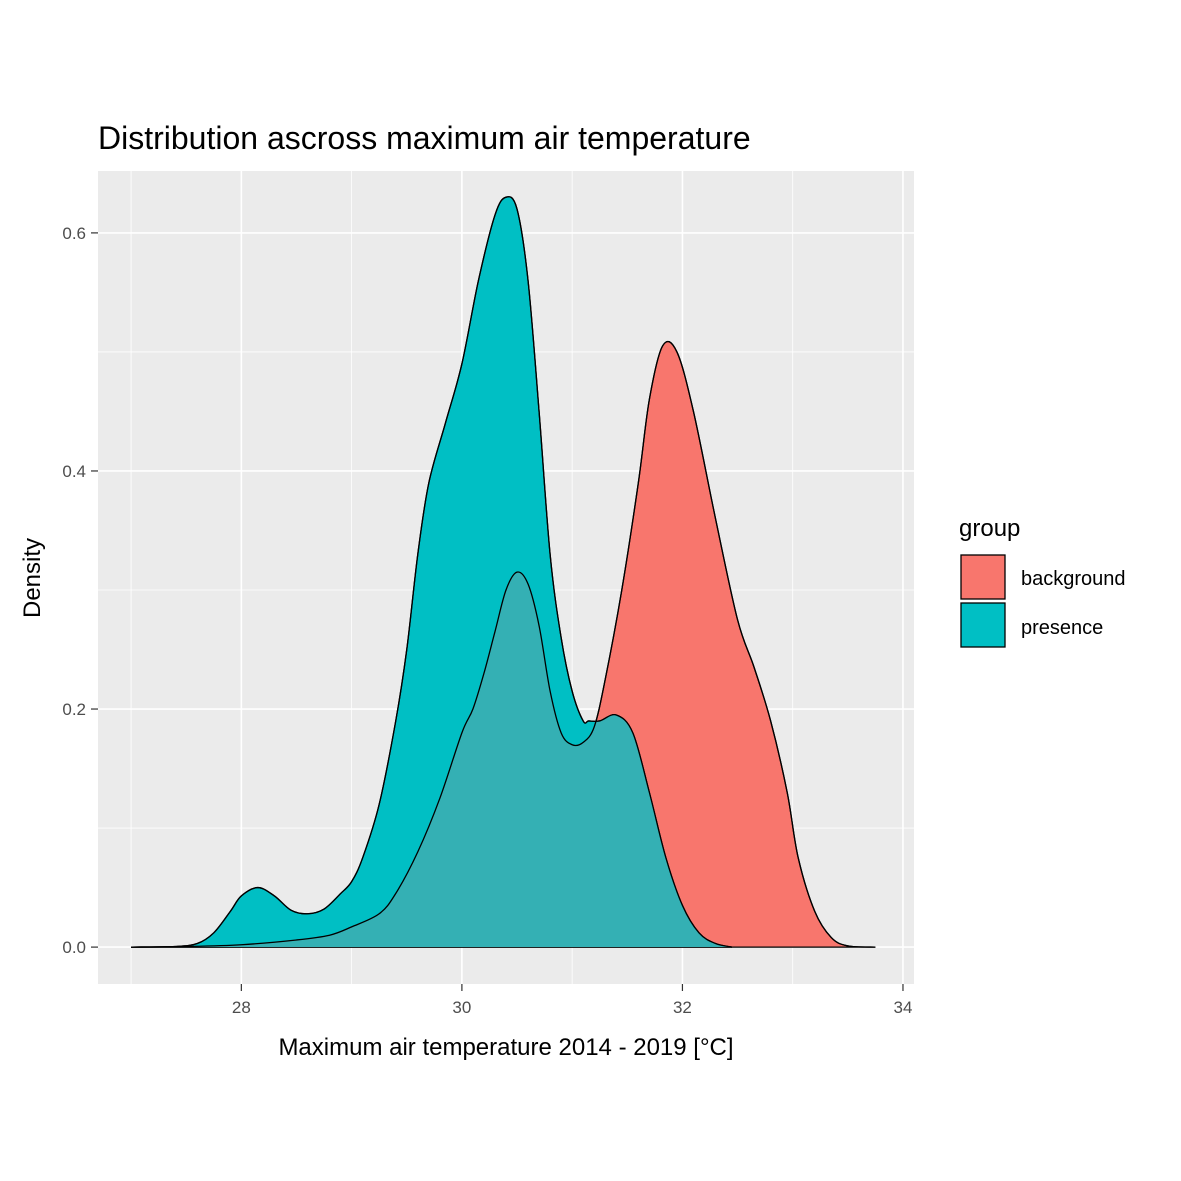  I want to click on x-tick-label: 34, so click(903, 1007).